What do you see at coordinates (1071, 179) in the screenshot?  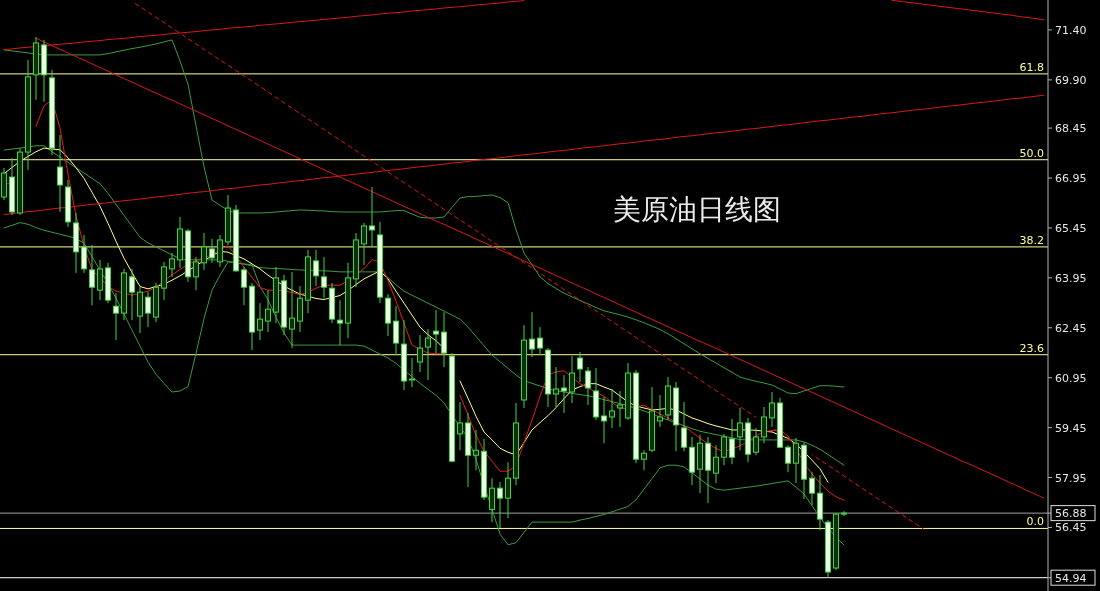 I see `y-tick-label: 66.95` at bounding box center [1071, 179].